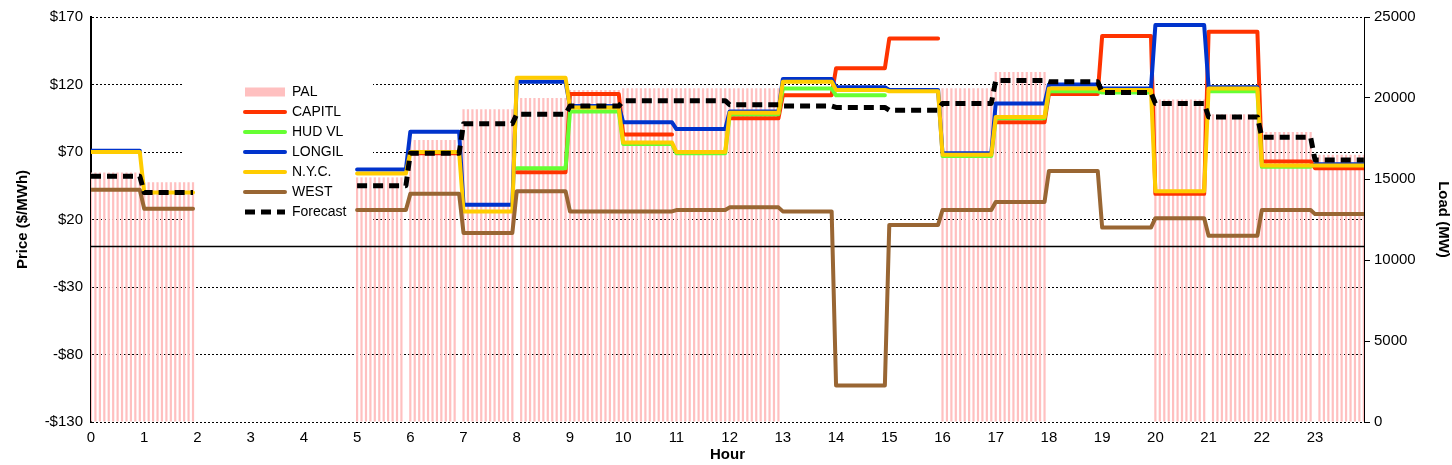  What do you see at coordinates (1391, 340) in the screenshot?
I see `y2-tick-label: 5000` at bounding box center [1391, 340].